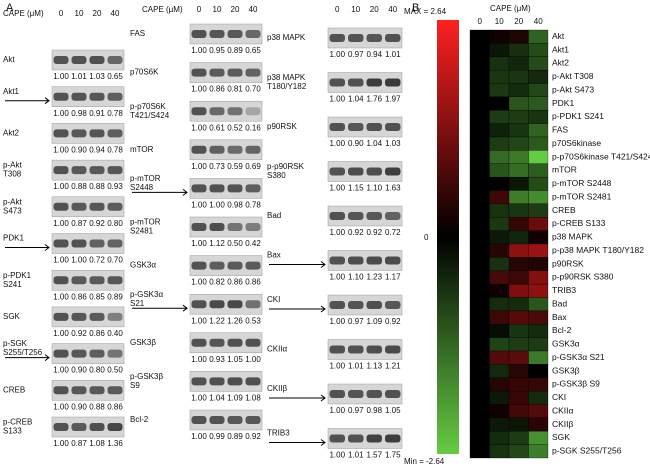  I want to click on ratio-label: 1.13, so click(374, 366).